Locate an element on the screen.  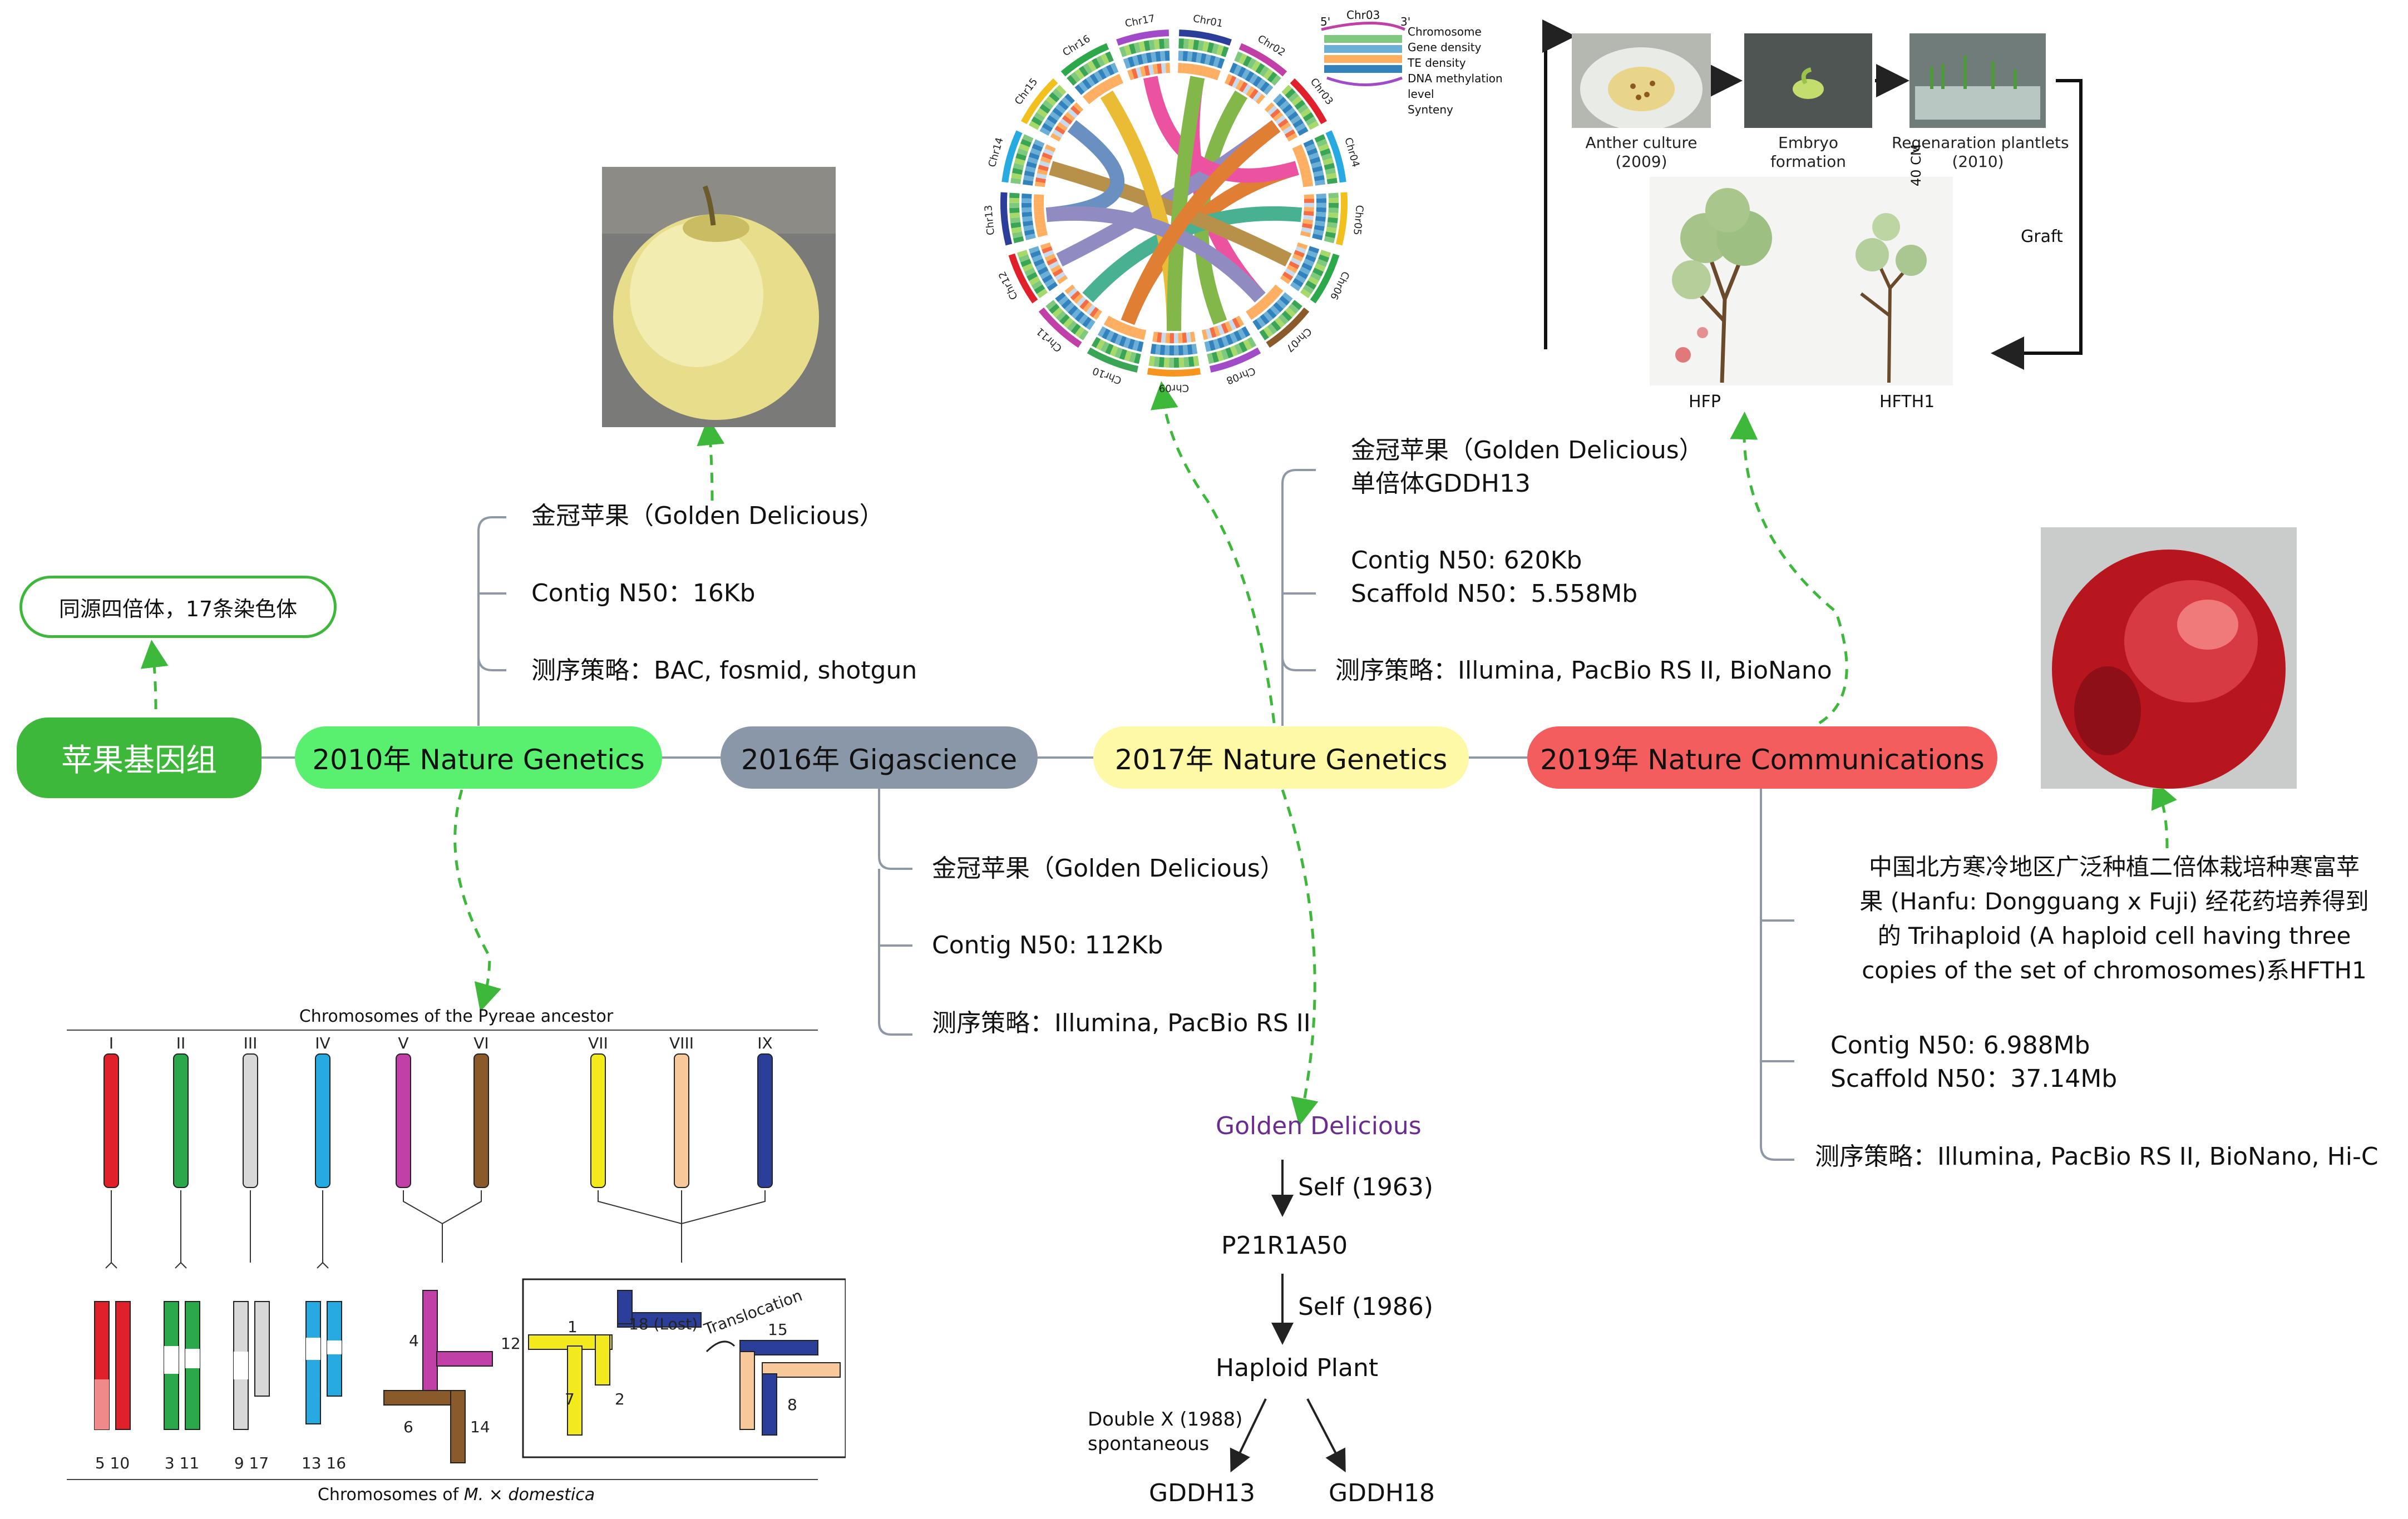
milestone-2017: 2017年 Nature Genetics is located at coordinates (1281, 758).